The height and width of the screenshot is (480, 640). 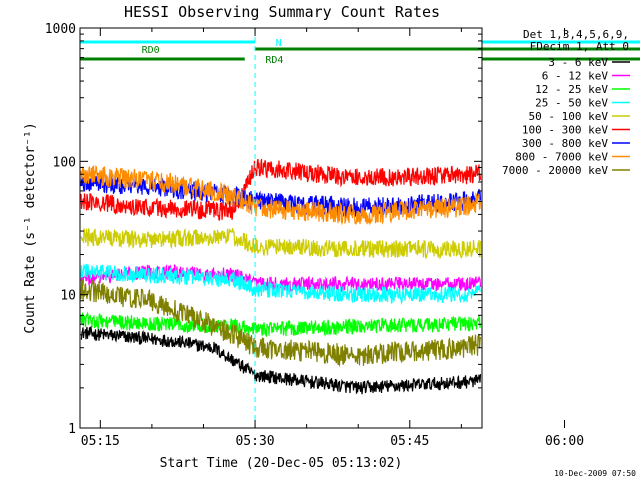 I want to click on series-line-12-25-kev, so click(x=281, y=324).